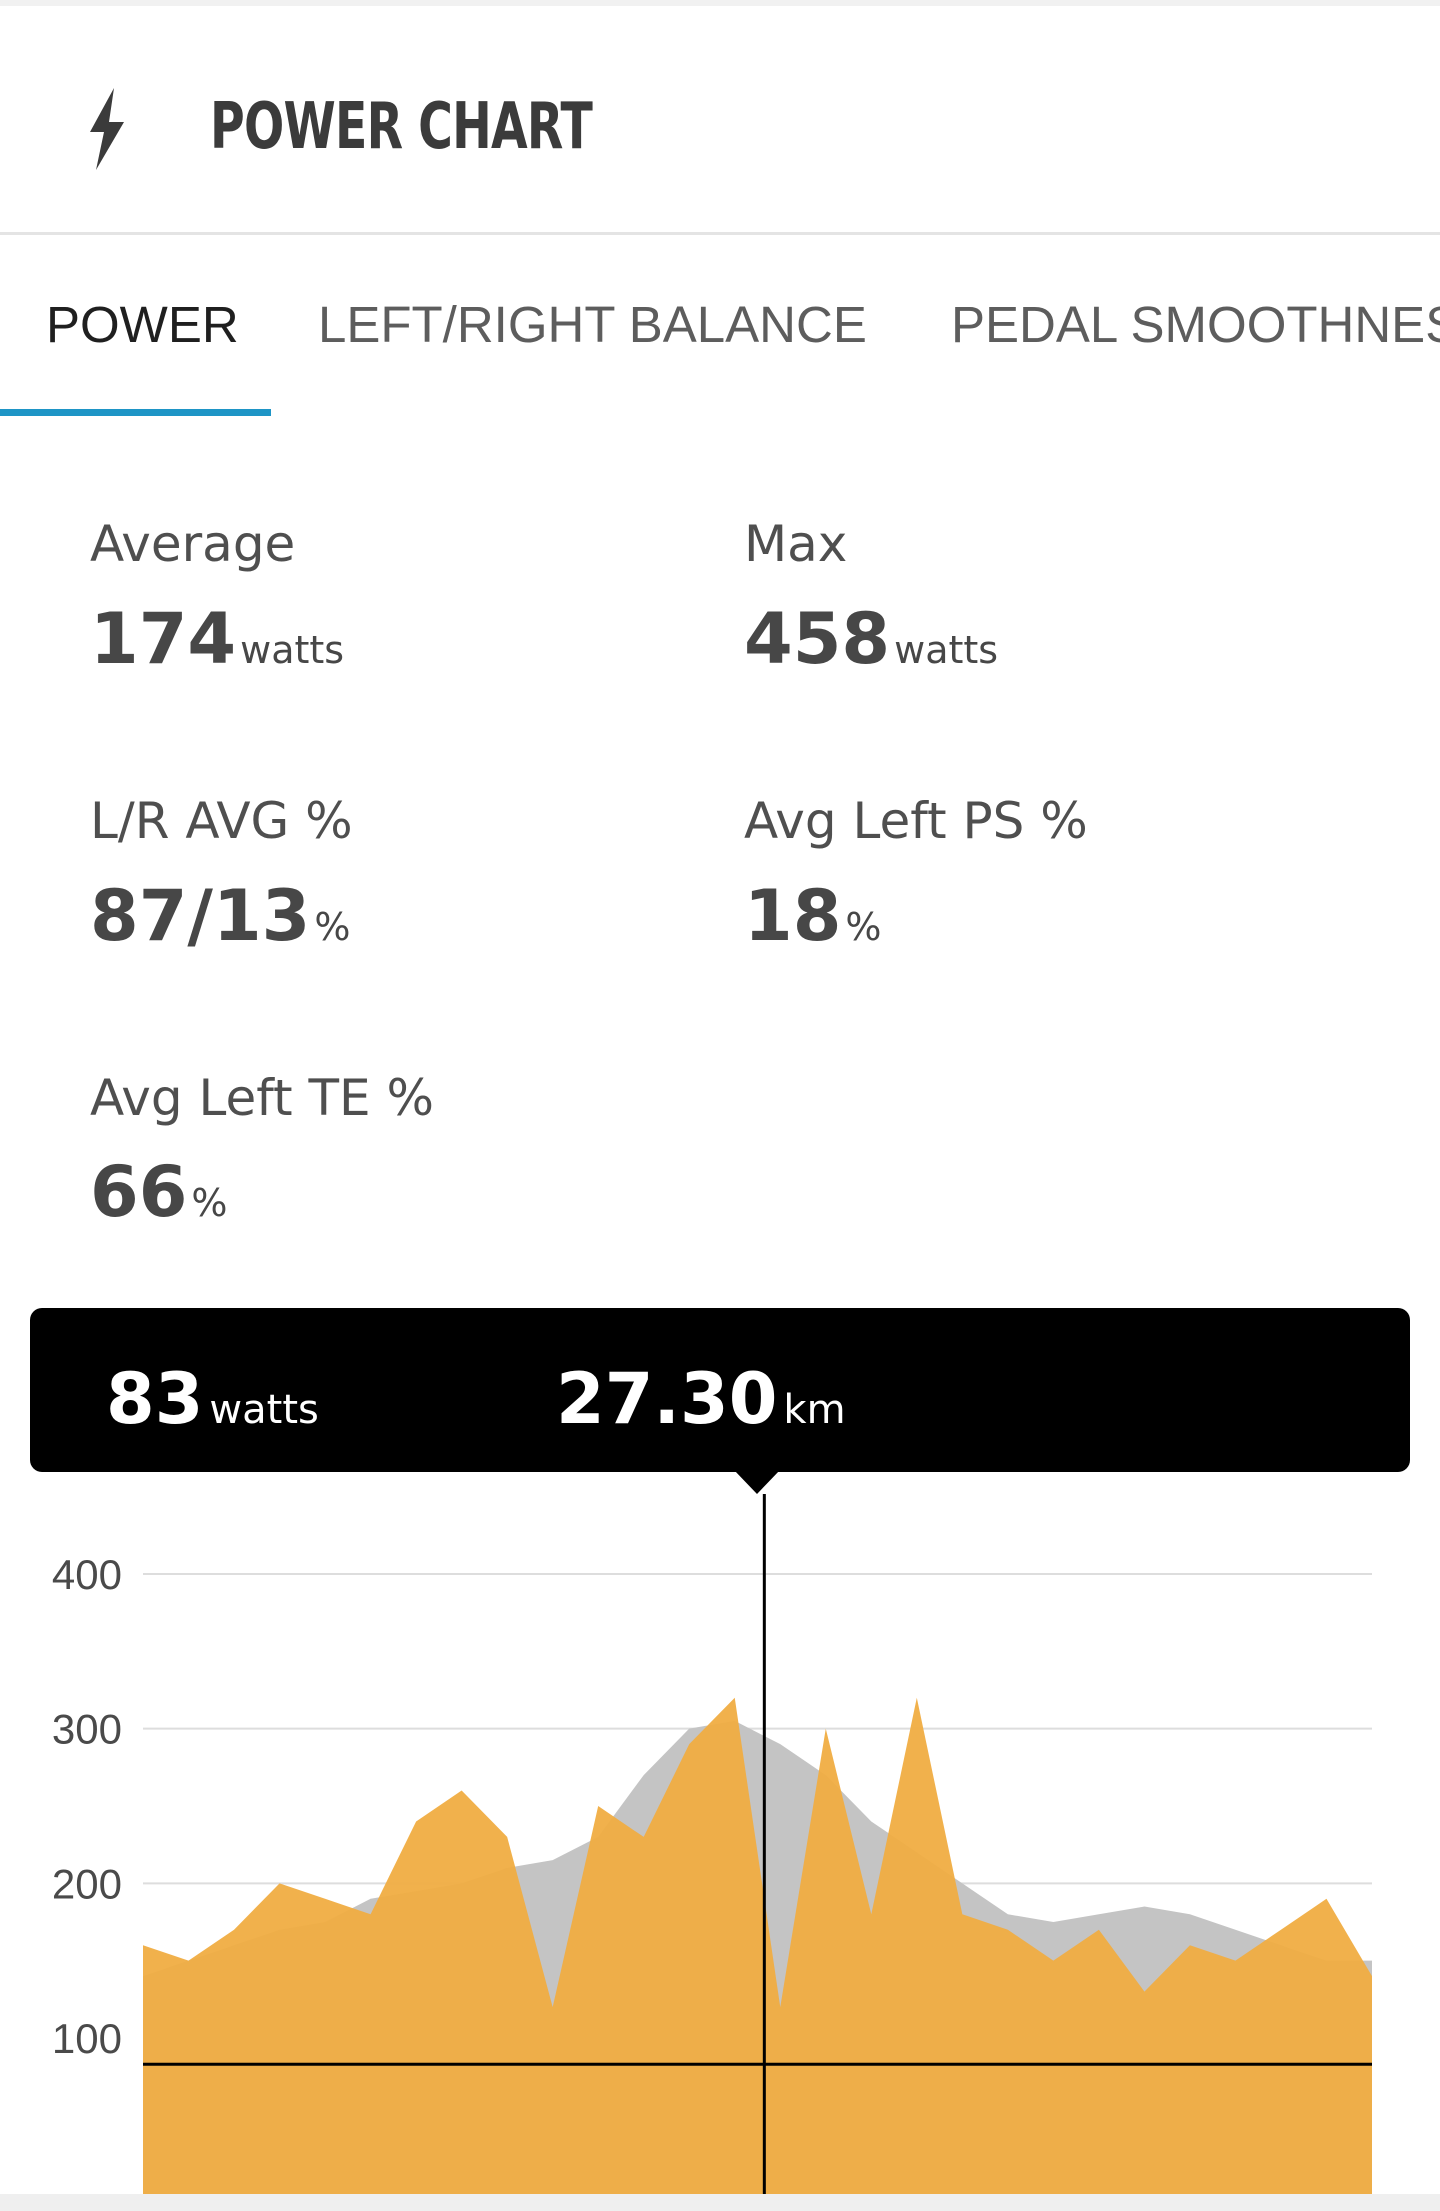 The image size is (1440, 2211). What do you see at coordinates (87, 1574) in the screenshot?
I see `y-tick-label-400: 400` at bounding box center [87, 1574].